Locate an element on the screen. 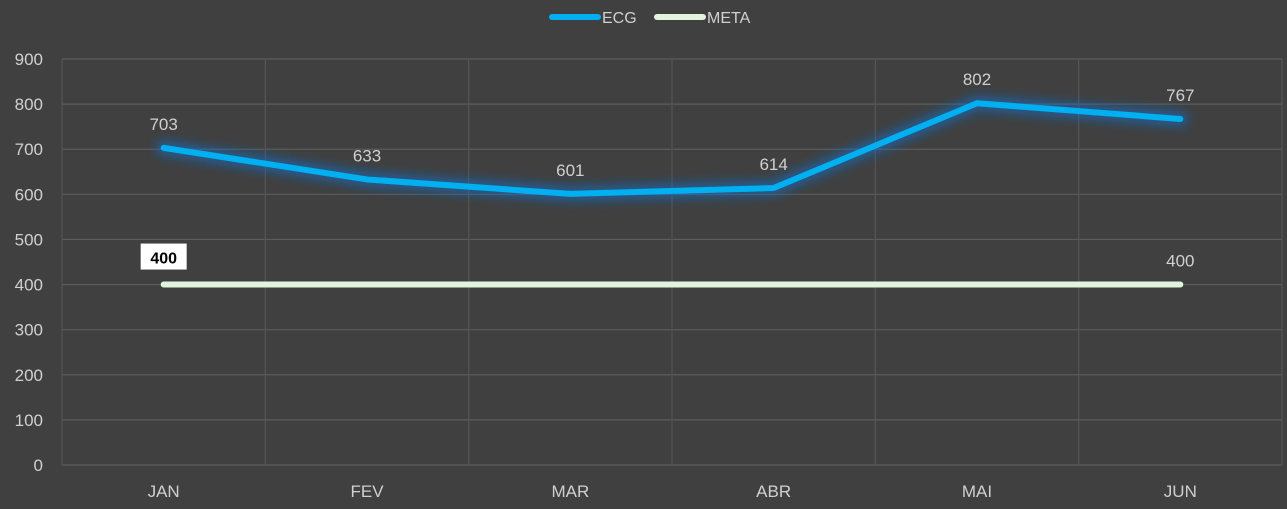 Image resolution: width=1287 pixels, height=509 pixels. data-label: 703 is located at coordinates (163, 124).